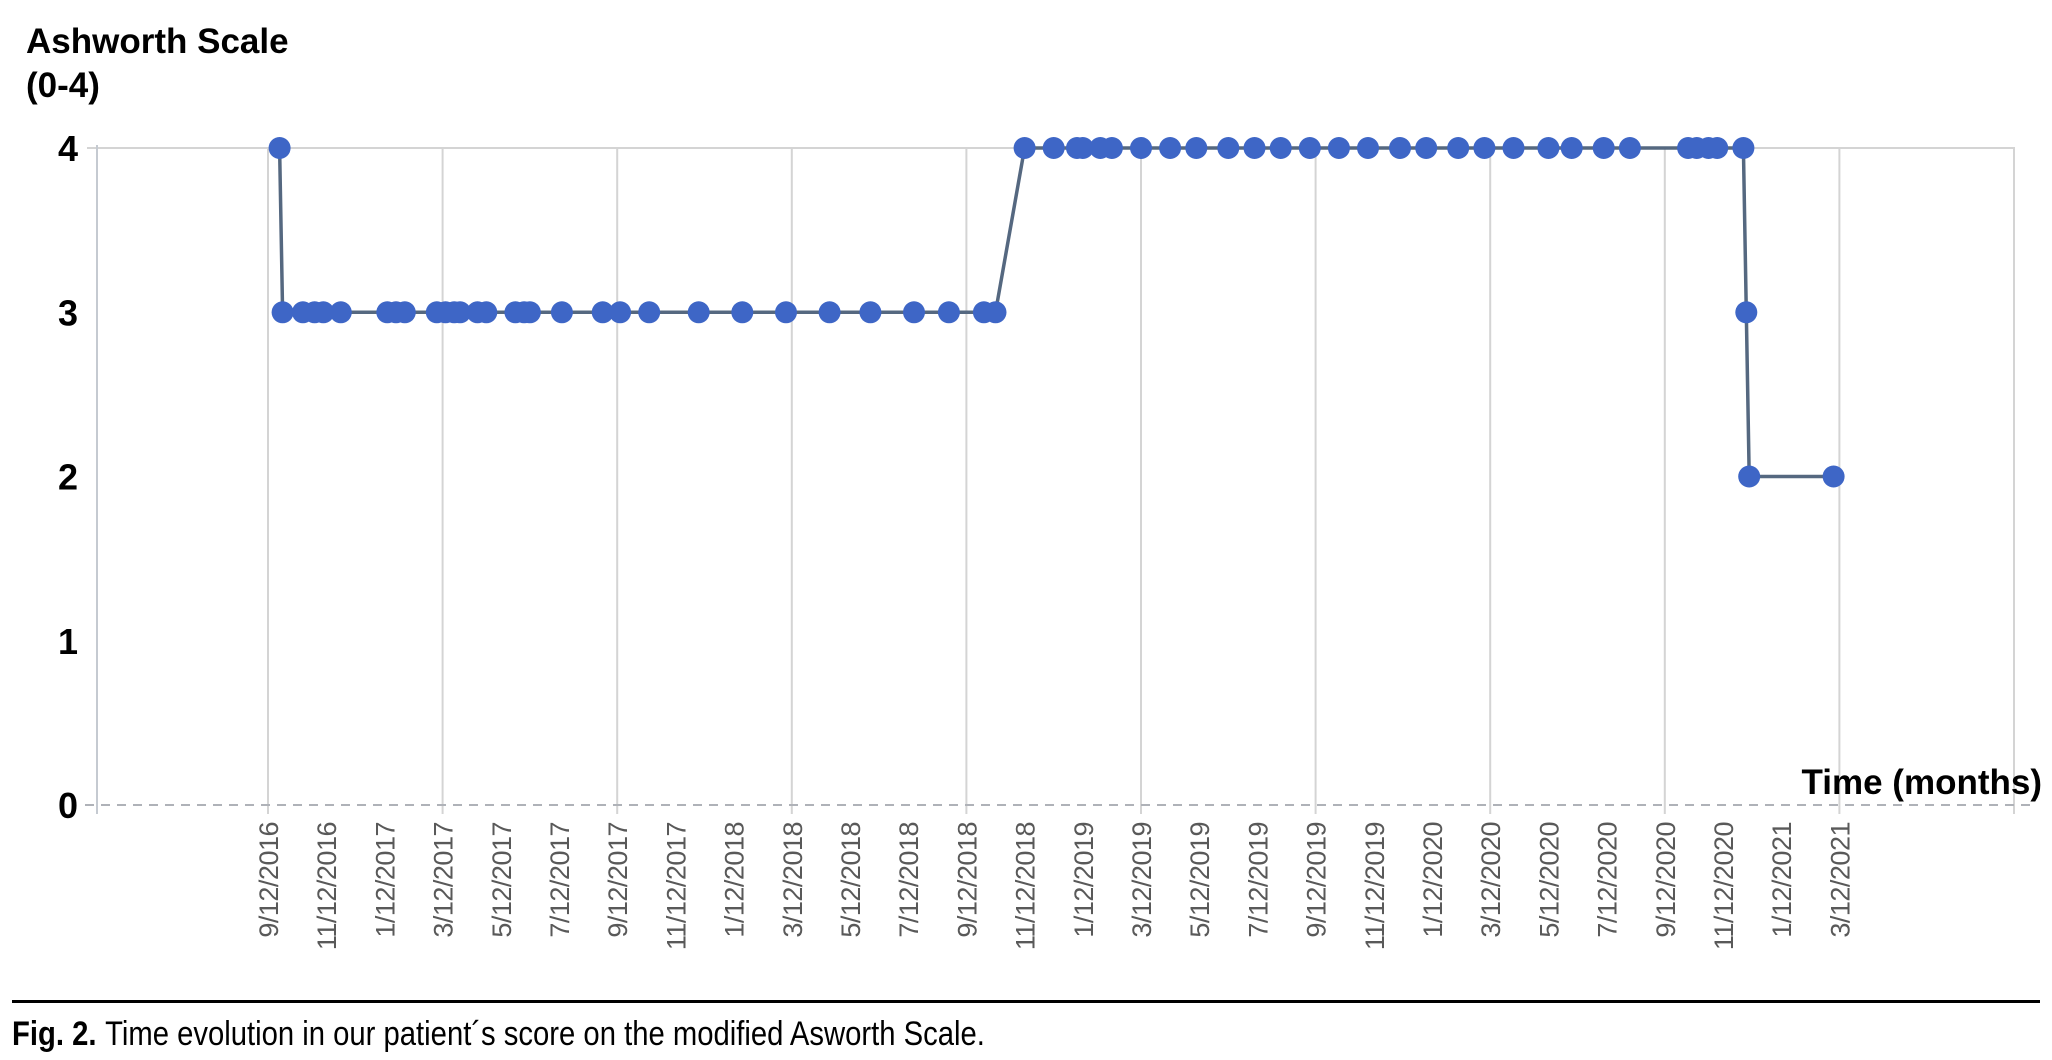  I want to click on x-tick-label: 3/12/2019, so click(1142, 880).